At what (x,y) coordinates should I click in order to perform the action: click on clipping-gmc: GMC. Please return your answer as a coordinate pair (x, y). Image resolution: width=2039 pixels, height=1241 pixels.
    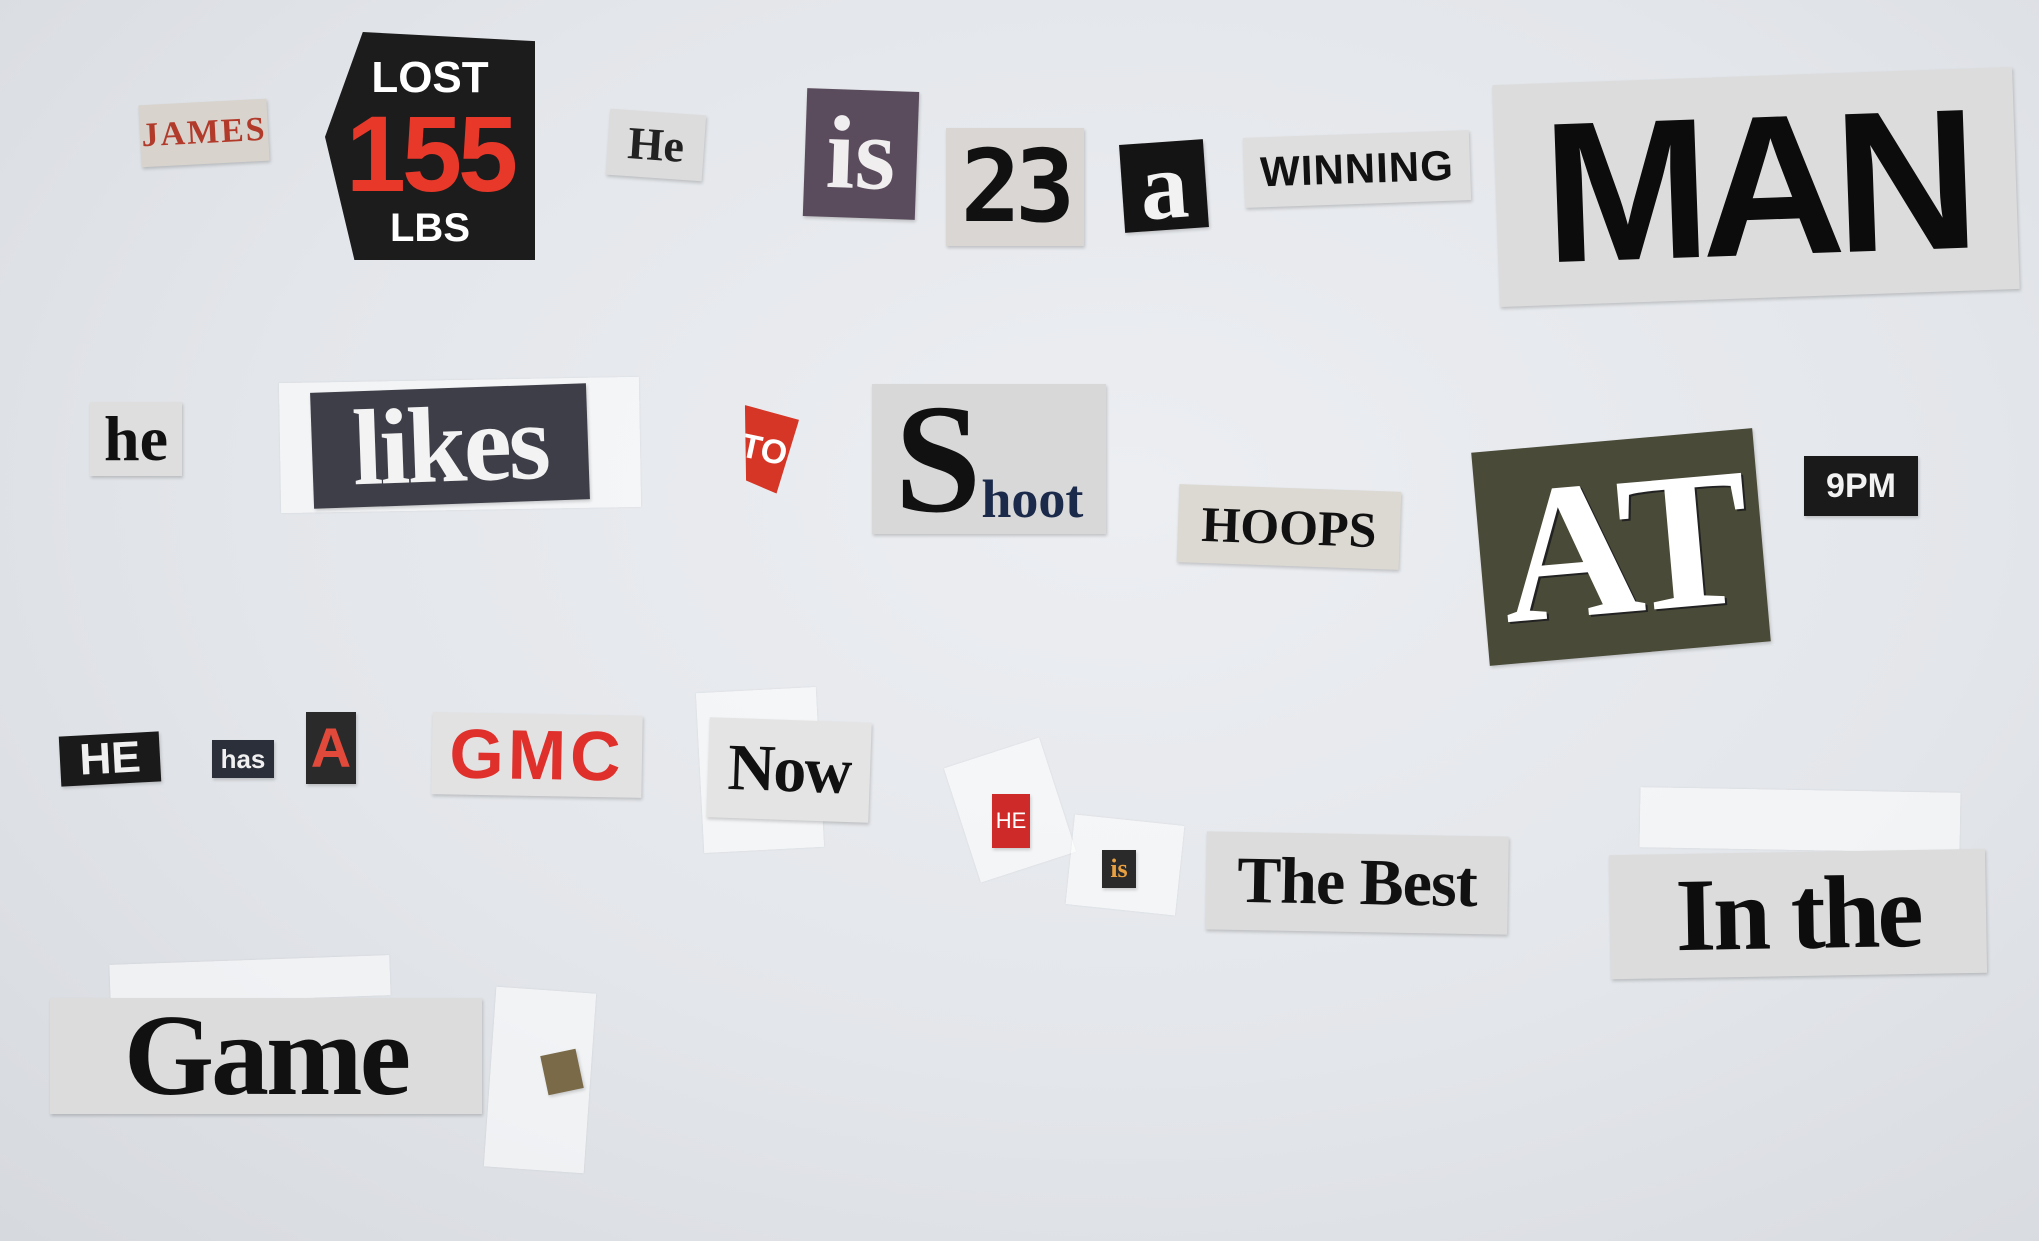
    Looking at the image, I should click on (537, 755).